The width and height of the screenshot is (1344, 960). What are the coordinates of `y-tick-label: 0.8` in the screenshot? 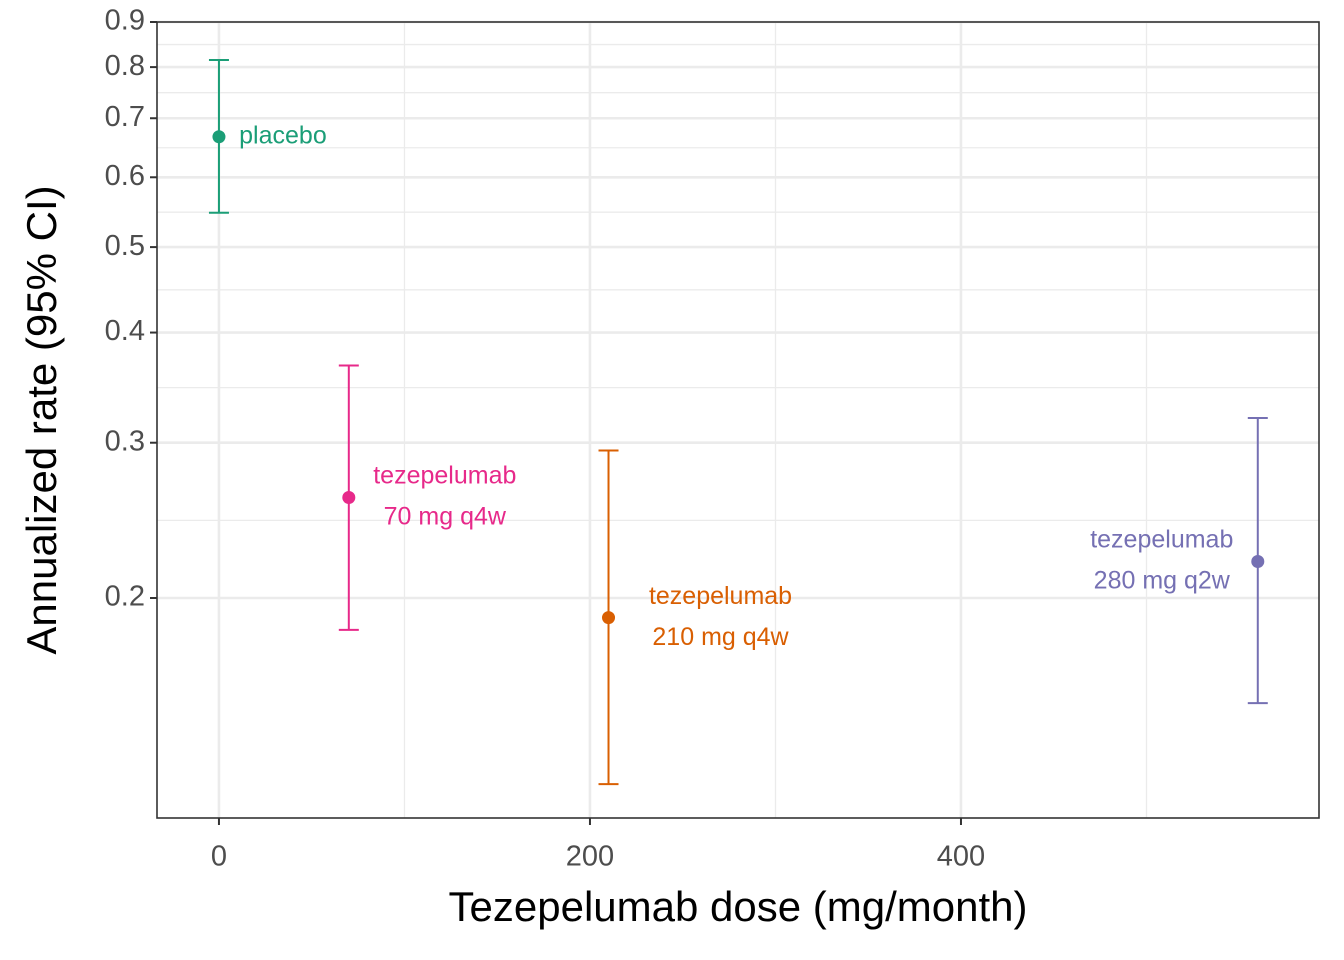 It's located at (125, 66).